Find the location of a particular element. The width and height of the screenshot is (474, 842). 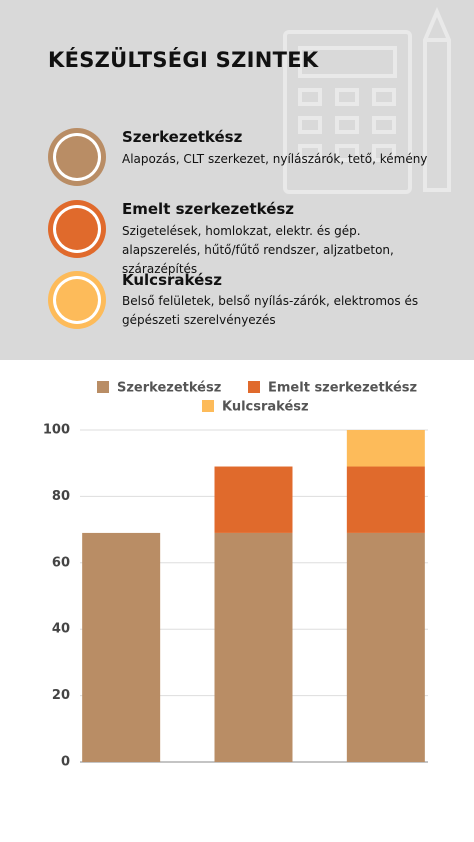

item-name: Kulcsrakész is located at coordinates (172, 280).